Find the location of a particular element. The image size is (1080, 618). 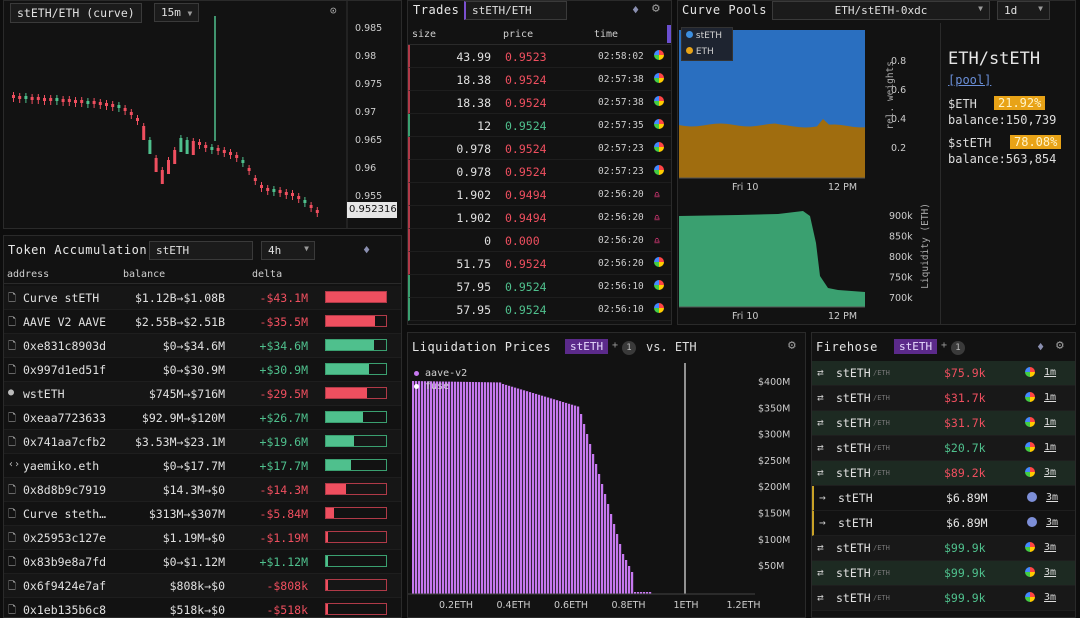

trades-pair-input: stETH/ETH is located at coordinates (515, 10).